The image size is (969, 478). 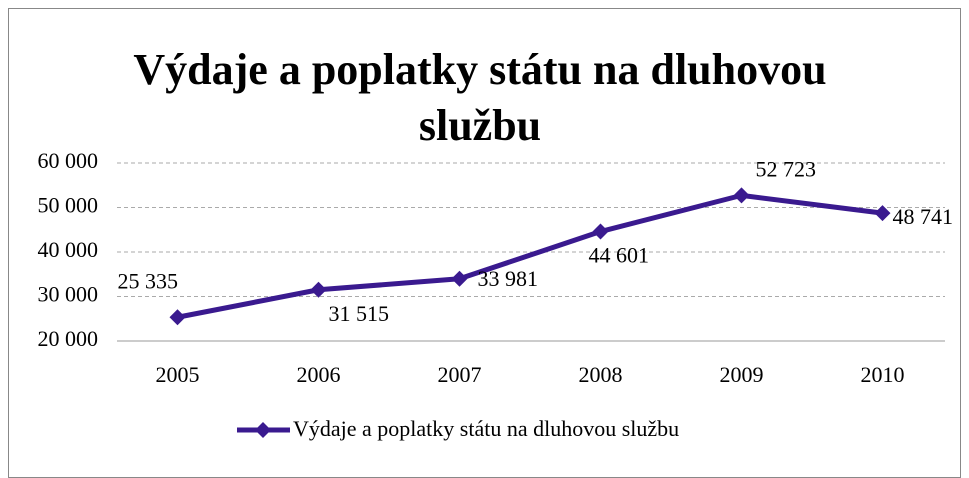 I want to click on x-tick-label: 2006, so click(x=319, y=374).